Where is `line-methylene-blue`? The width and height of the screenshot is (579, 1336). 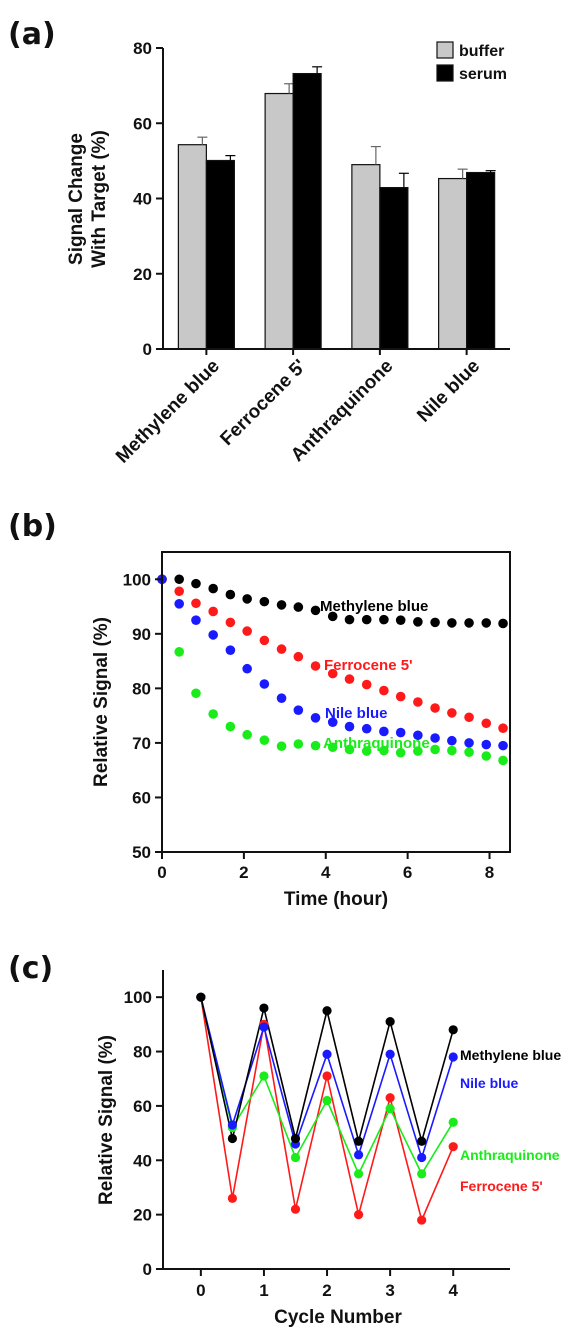
line-methylene-blue is located at coordinates (327, 1071).